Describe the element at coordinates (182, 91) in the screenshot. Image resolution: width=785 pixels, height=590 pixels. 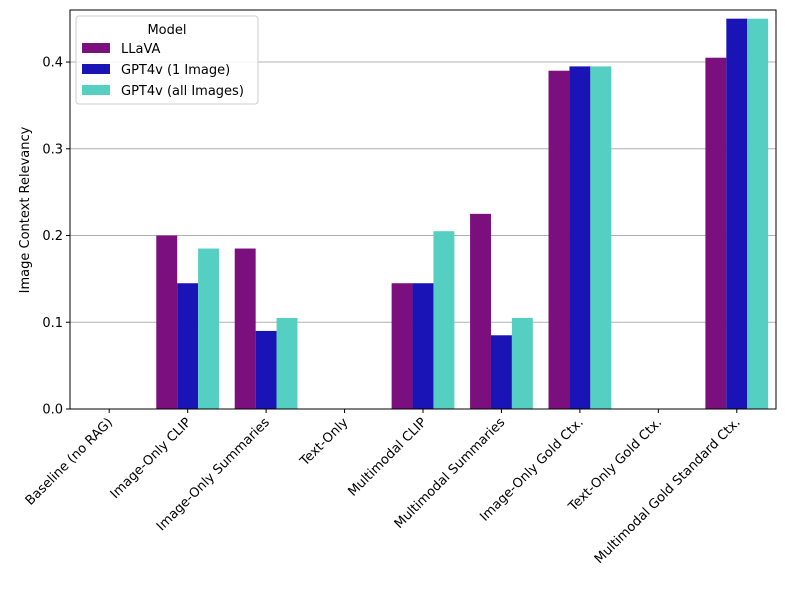
I see `legend-entry-label: GPT4v (all Images)` at that location.